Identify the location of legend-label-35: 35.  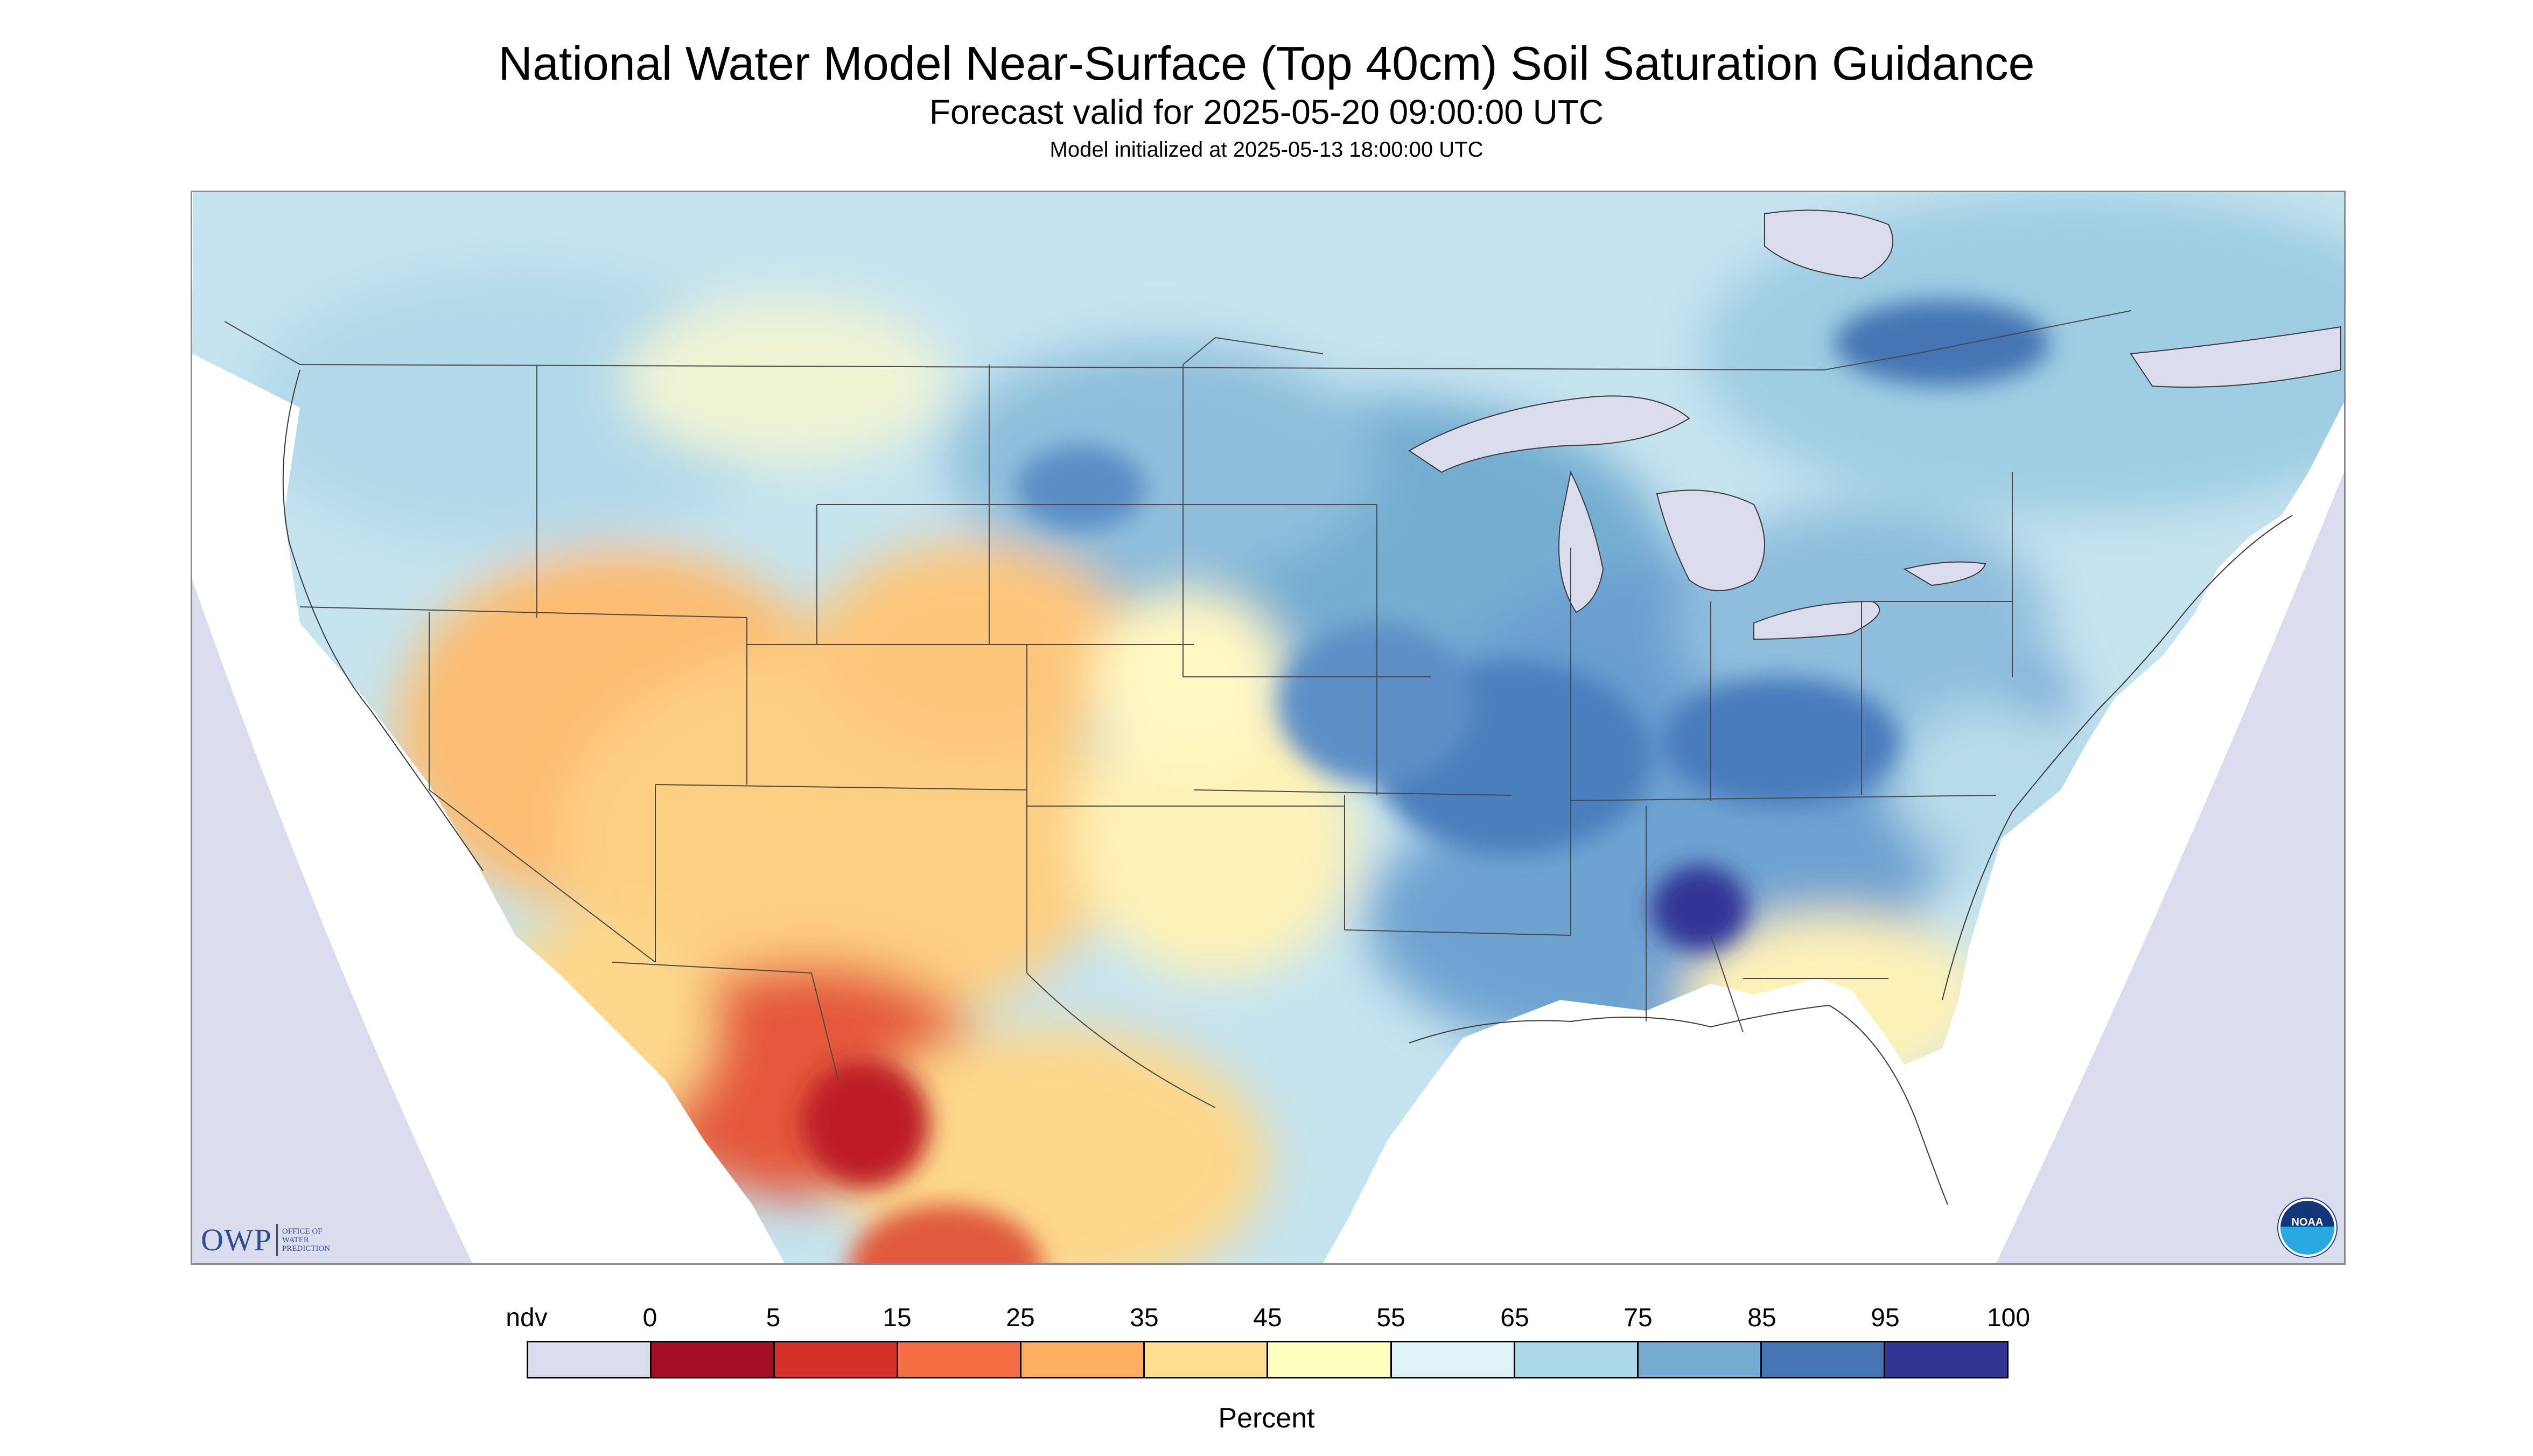
(1144, 1318).